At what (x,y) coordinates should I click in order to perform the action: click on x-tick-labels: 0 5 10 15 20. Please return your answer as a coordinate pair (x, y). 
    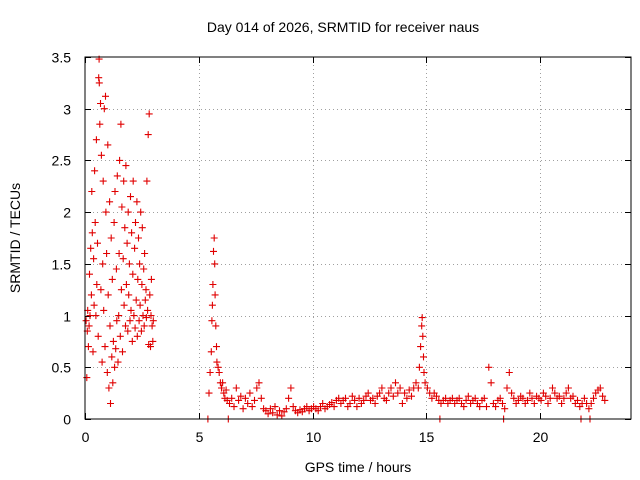
    Looking at the image, I should click on (315, 437).